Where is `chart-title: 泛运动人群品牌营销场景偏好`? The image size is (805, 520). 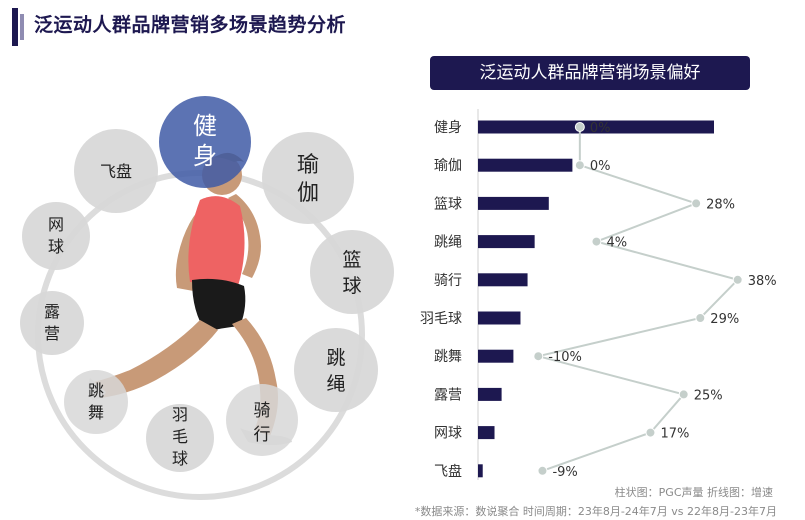 chart-title: 泛运动人群品牌营销场景偏好 is located at coordinates (590, 73).